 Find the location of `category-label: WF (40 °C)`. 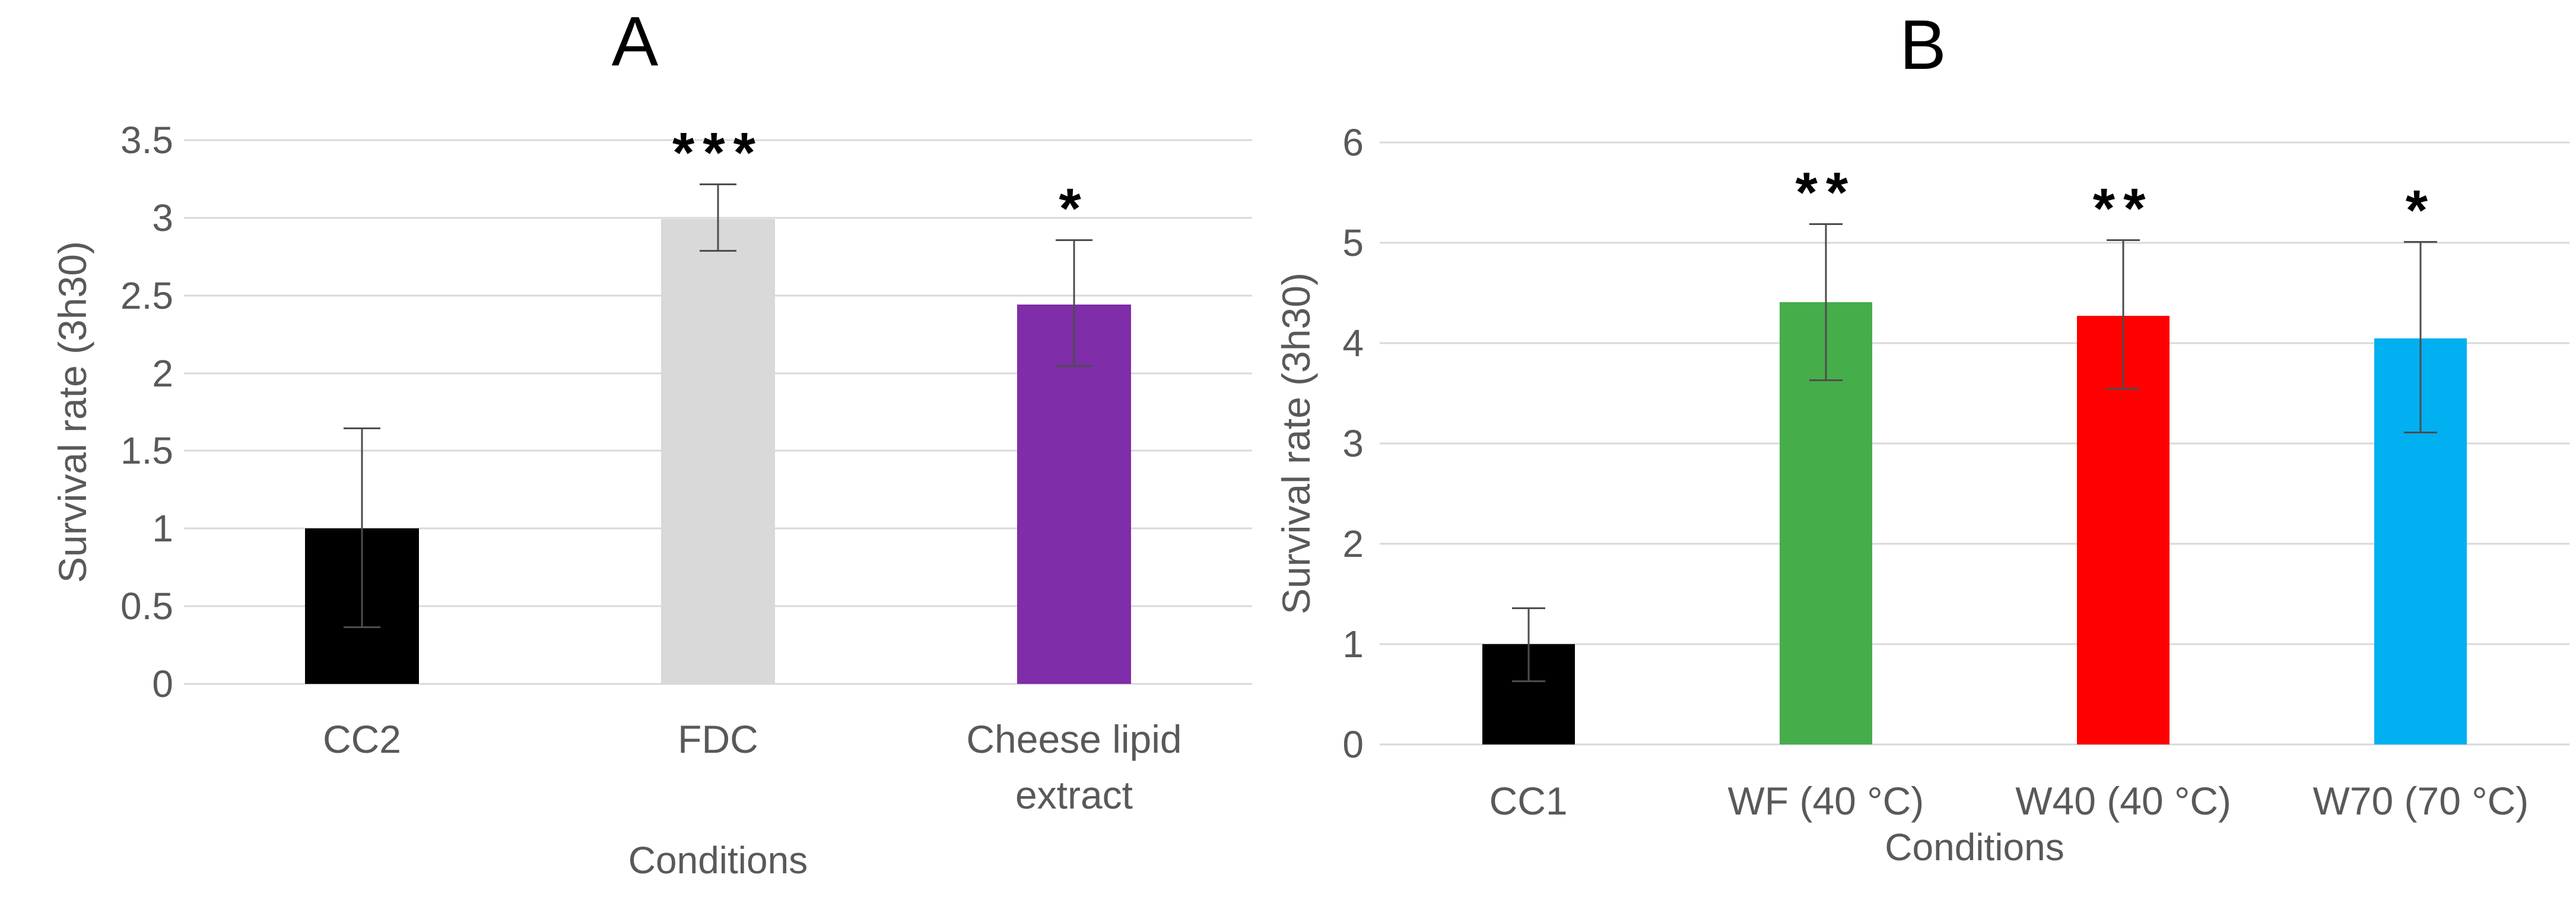

category-label: WF (40 °C) is located at coordinates (1826, 801).